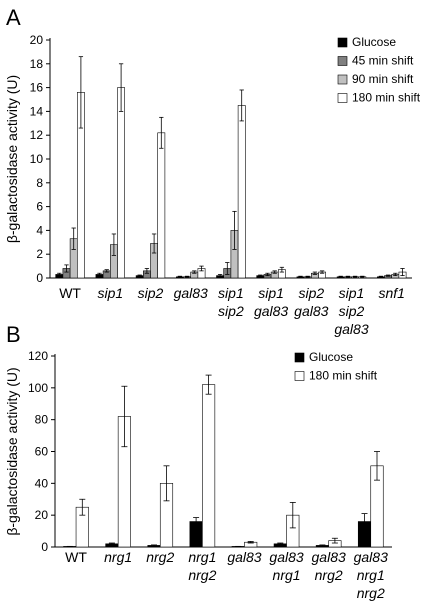  I want to click on chart-a-y-tick-label: 20, so click(37, 40).